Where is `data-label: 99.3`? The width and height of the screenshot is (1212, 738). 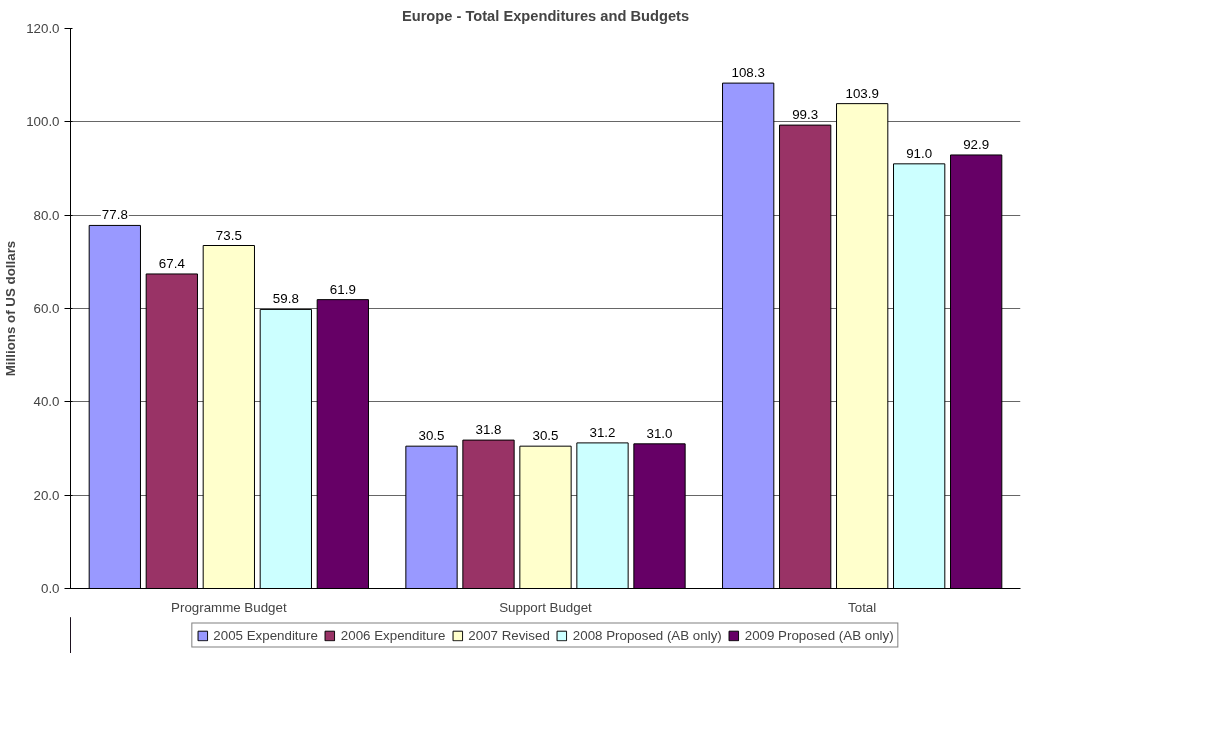 data-label: 99.3 is located at coordinates (805, 115).